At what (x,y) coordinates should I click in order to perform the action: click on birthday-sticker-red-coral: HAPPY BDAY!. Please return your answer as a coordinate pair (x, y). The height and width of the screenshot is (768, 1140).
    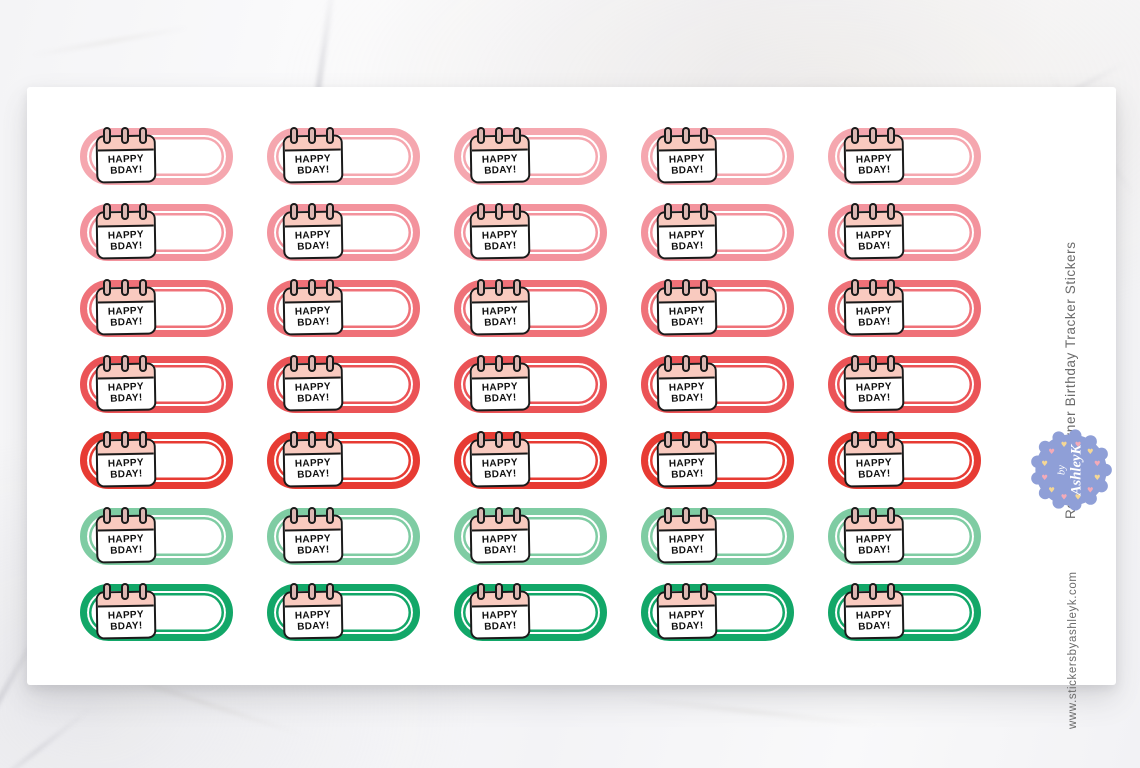
    Looking at the image, I should click on (717, 385).